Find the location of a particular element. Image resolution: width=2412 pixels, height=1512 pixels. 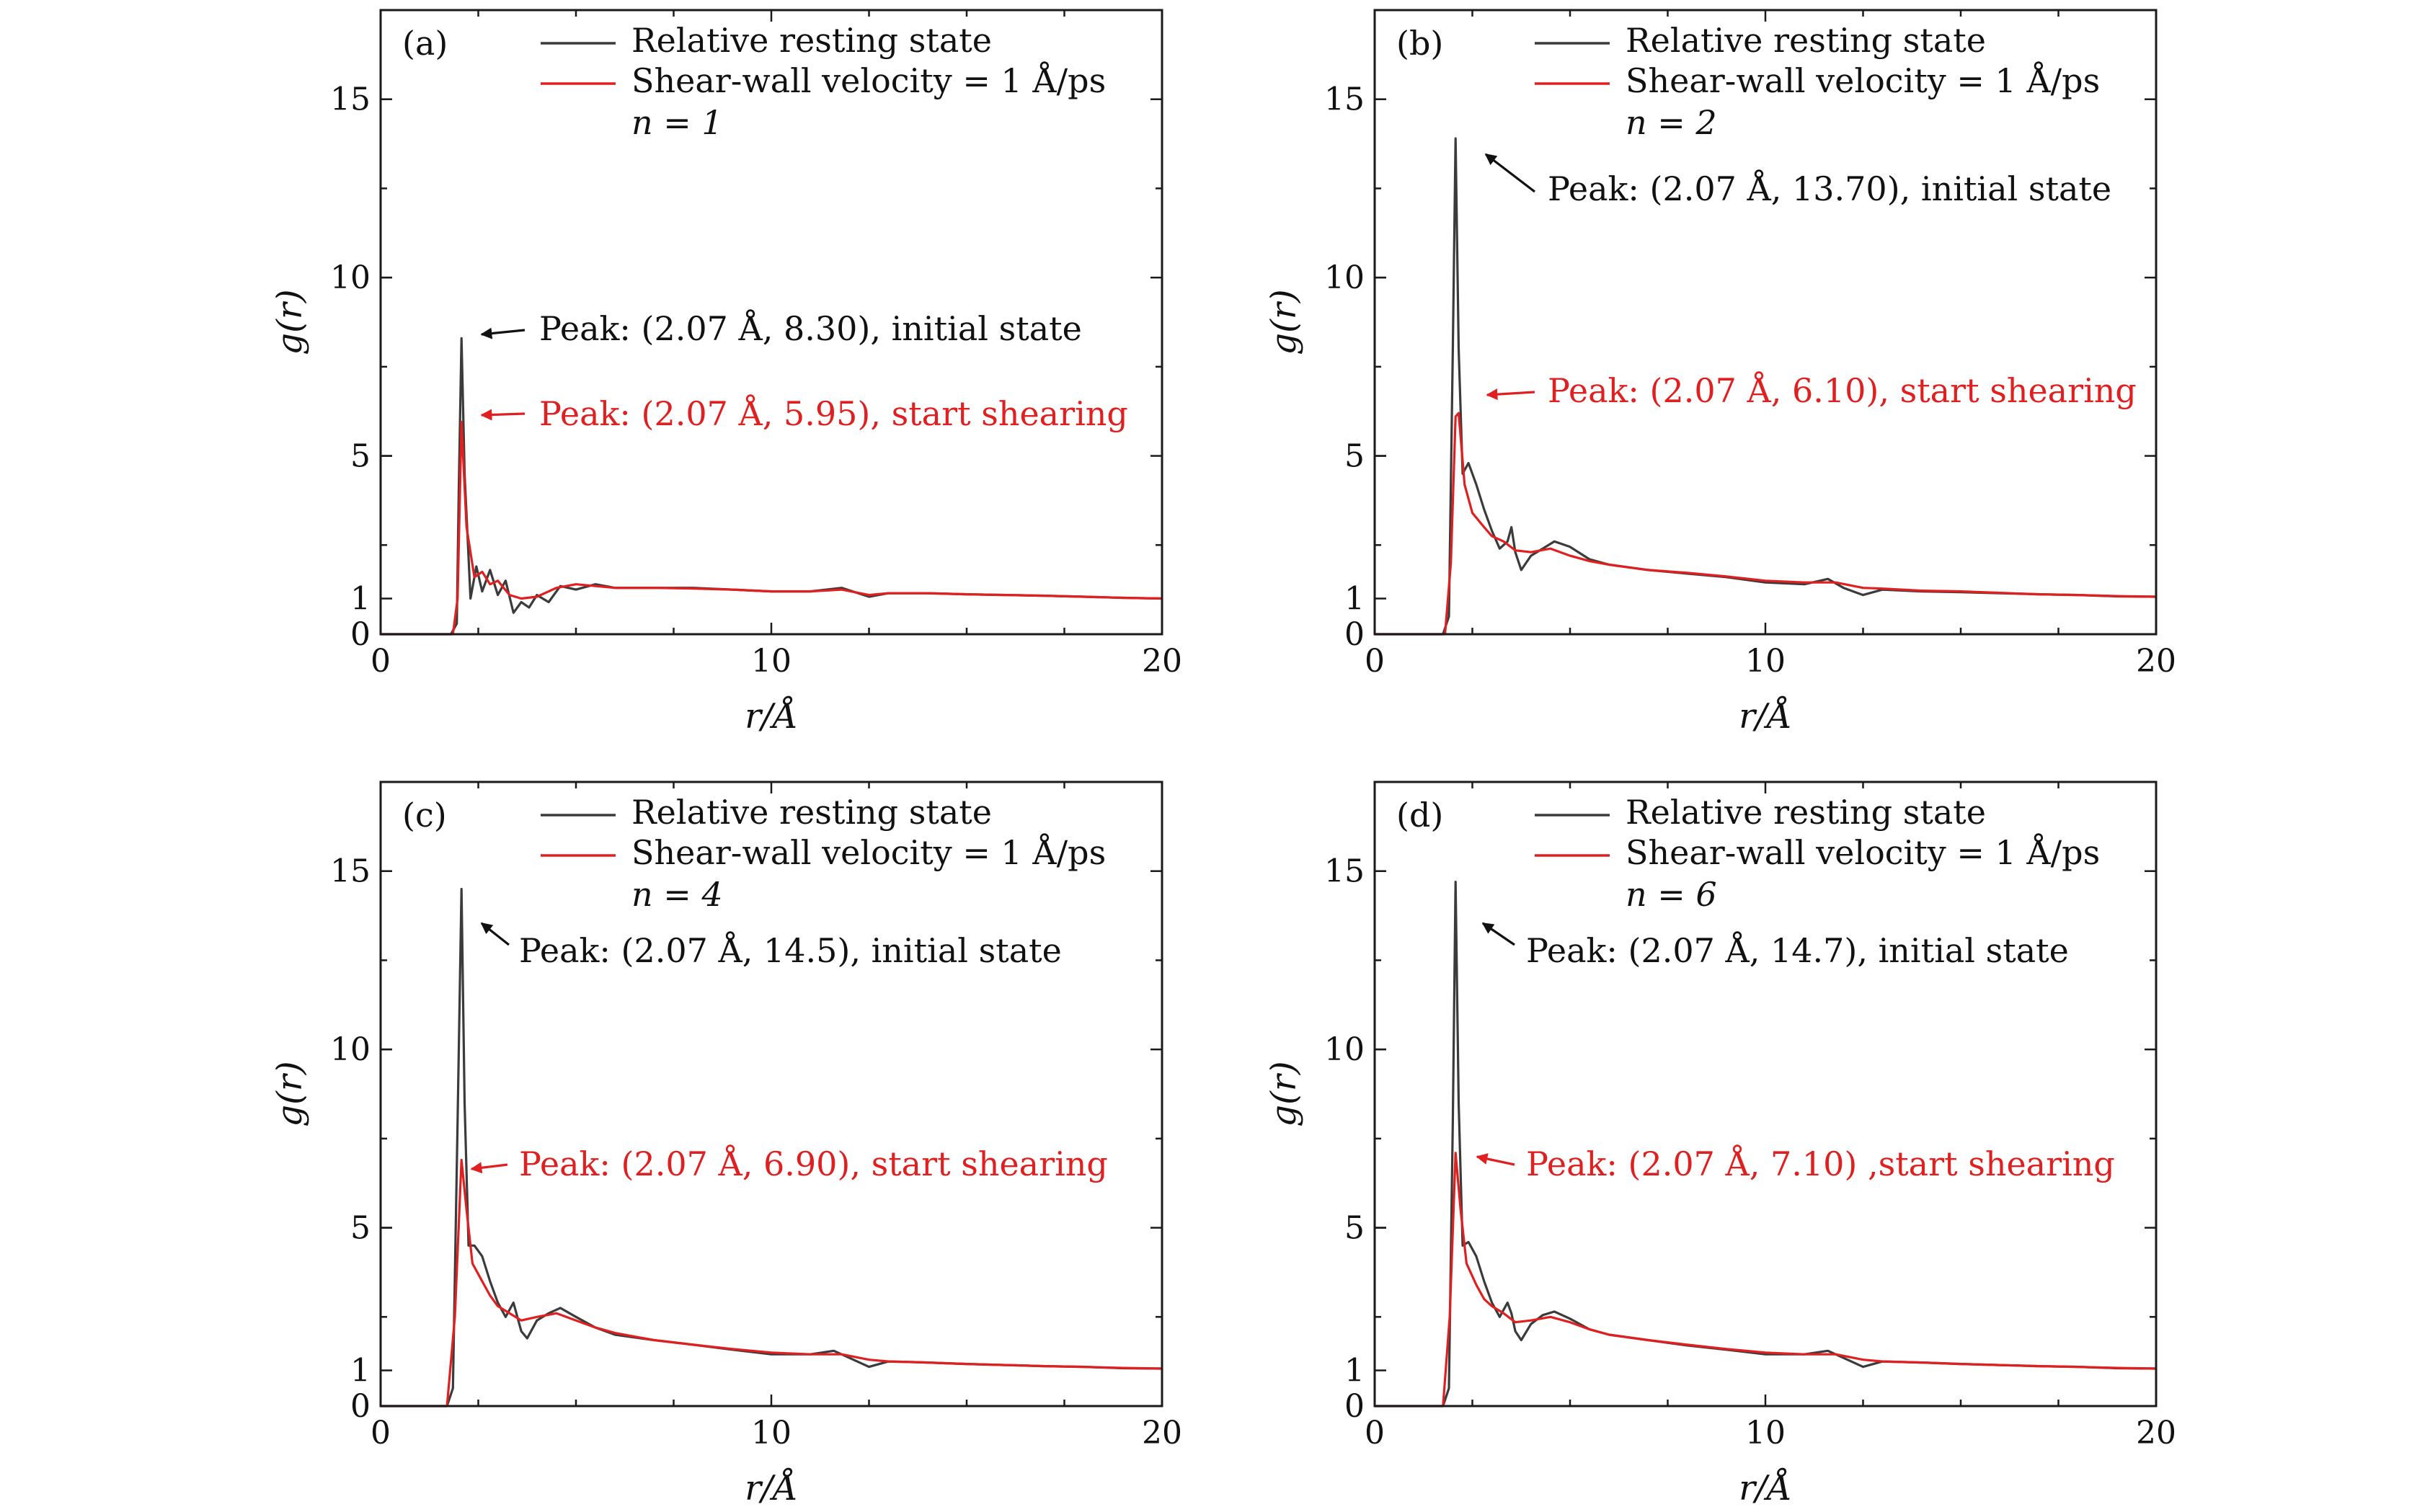

n-label: n = 2 is located at coordinates (1672, 123).